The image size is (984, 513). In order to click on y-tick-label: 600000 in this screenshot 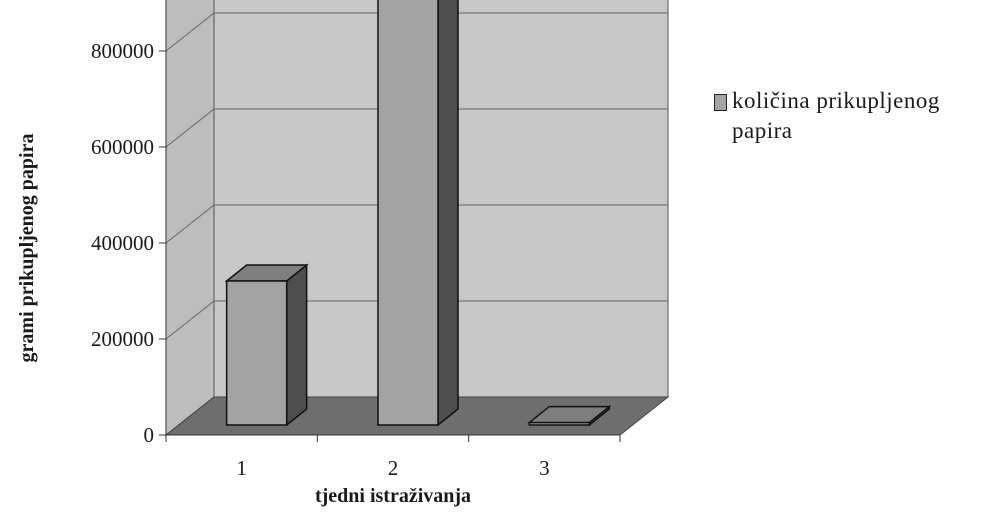, I will do `click(122, 147)`.